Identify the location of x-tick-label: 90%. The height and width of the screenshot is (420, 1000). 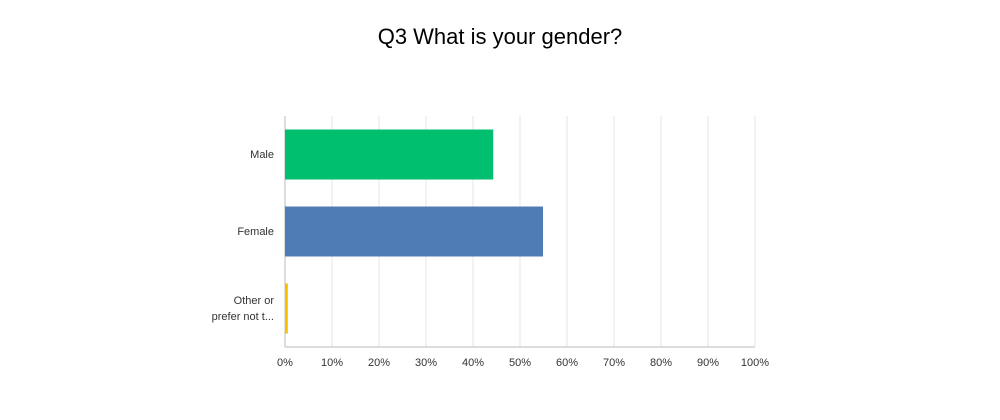
(708, 363).